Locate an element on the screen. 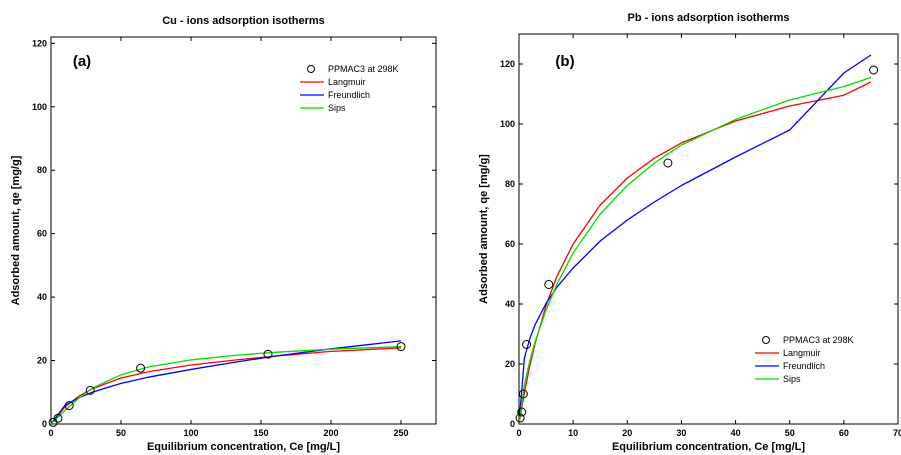 This screenshot has height=455, width=901. x-tick-label: 250 is located at coordinates (400, 433).